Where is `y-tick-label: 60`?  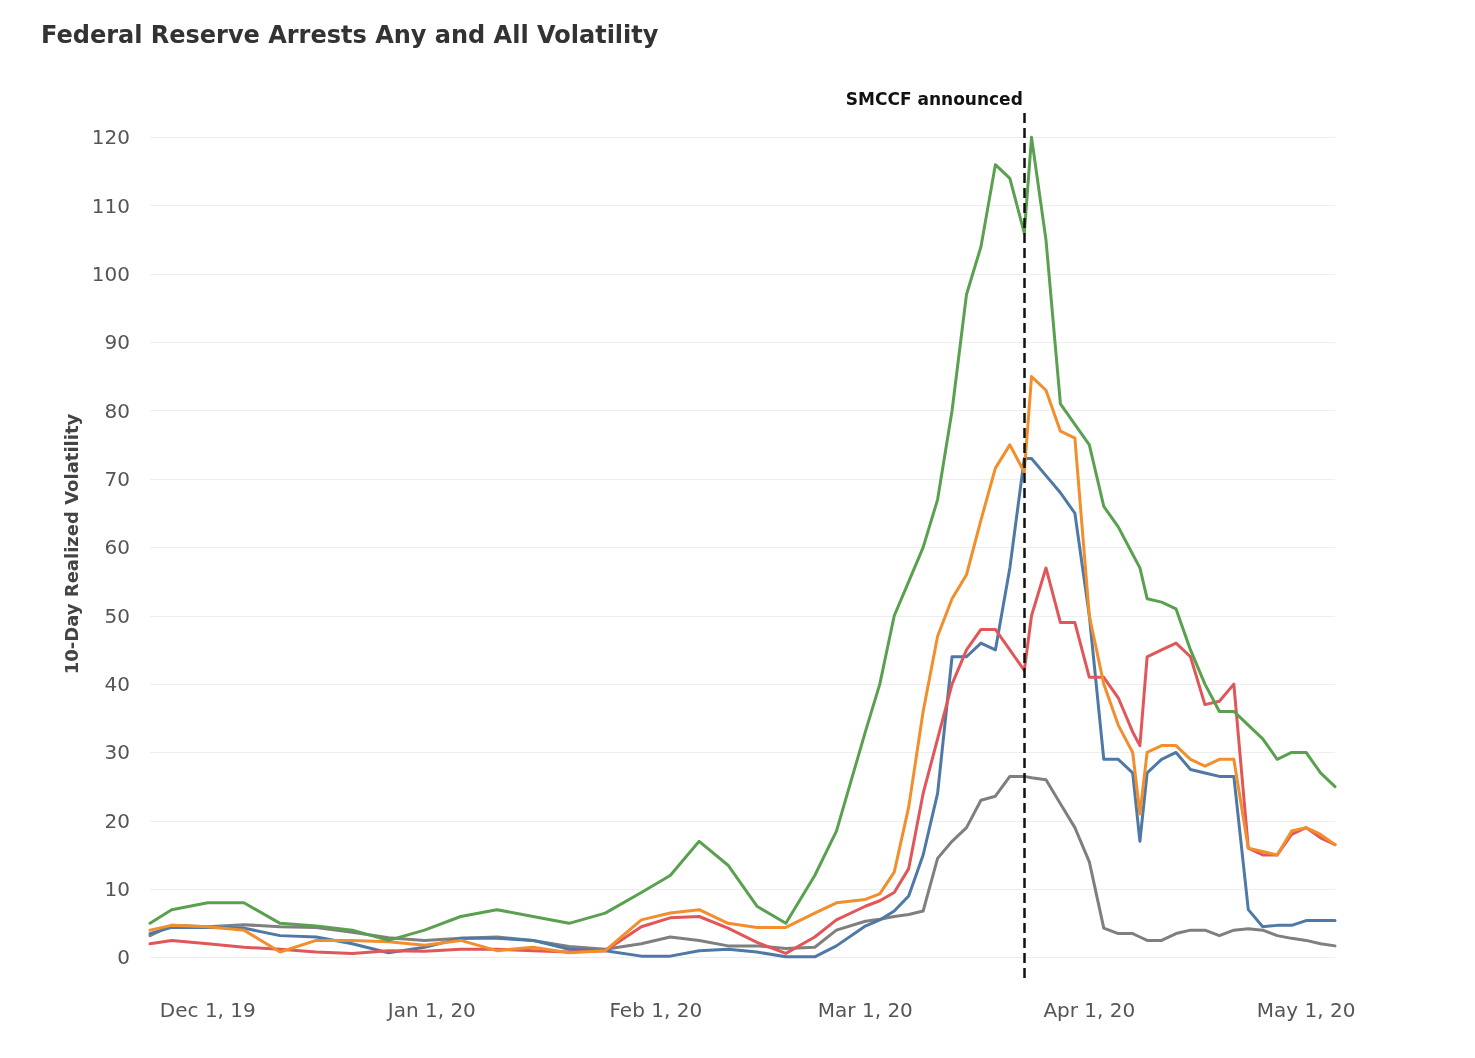
y-tick-label: 60 is located at coordinates (117, 547).